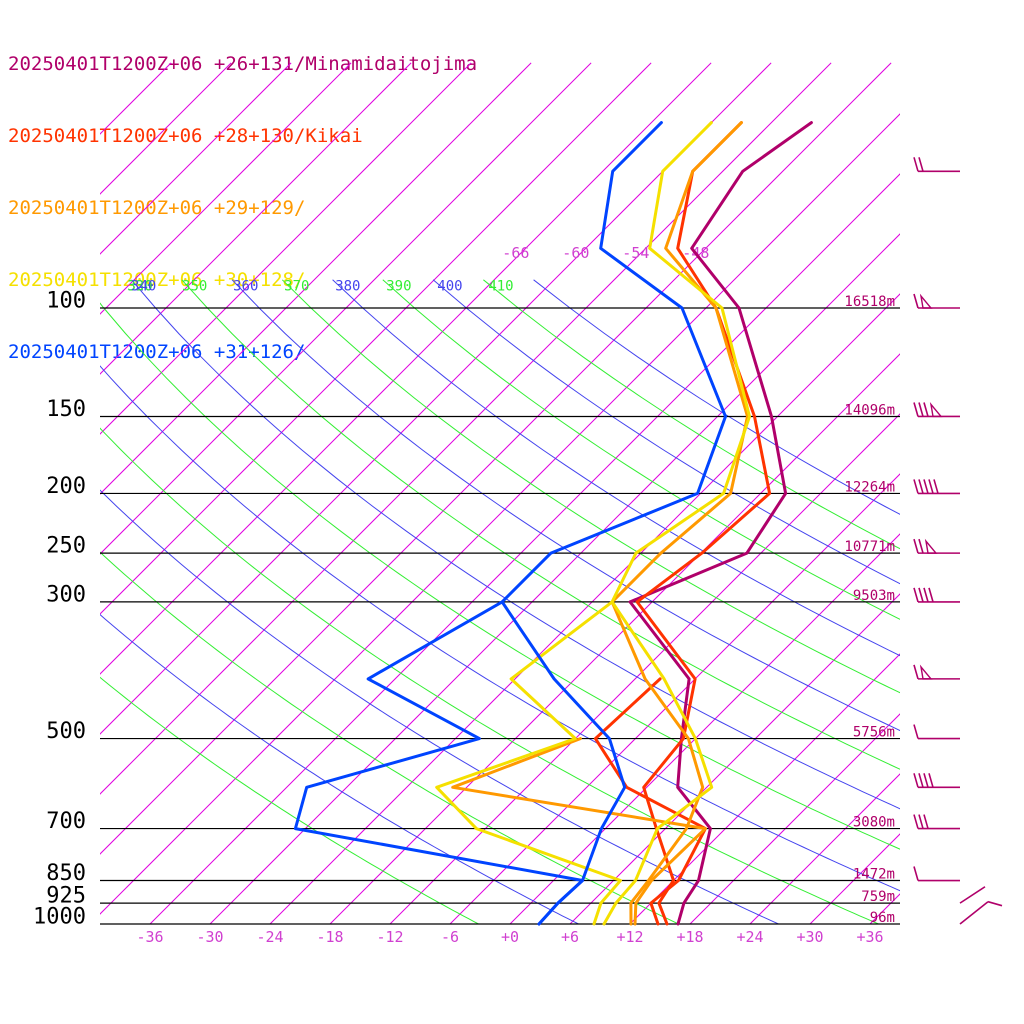 The width and height of the screenshot is (1024, 1024). I want to click on x-tick-label: +36, so click(869, 937).